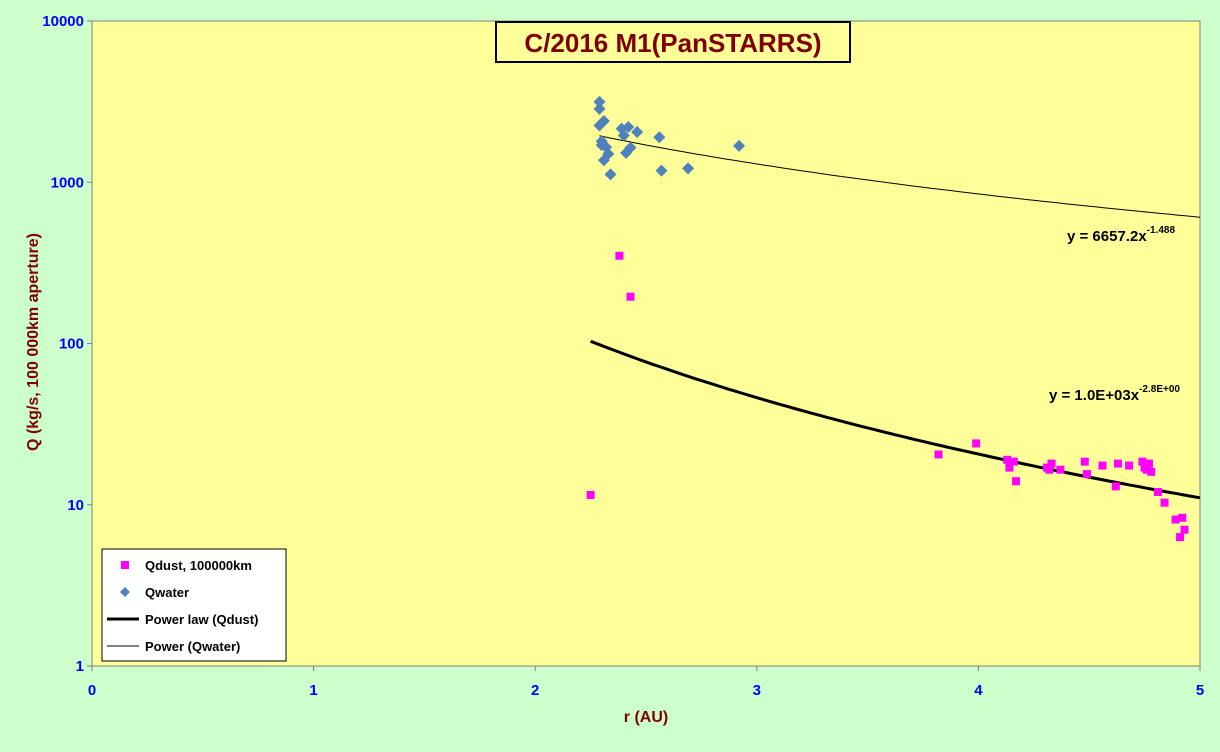 The image size is (1220, 752). Describe the element at coordinates (535, 690) in the screenshot. I see `x-tick-label: 2` at that location.